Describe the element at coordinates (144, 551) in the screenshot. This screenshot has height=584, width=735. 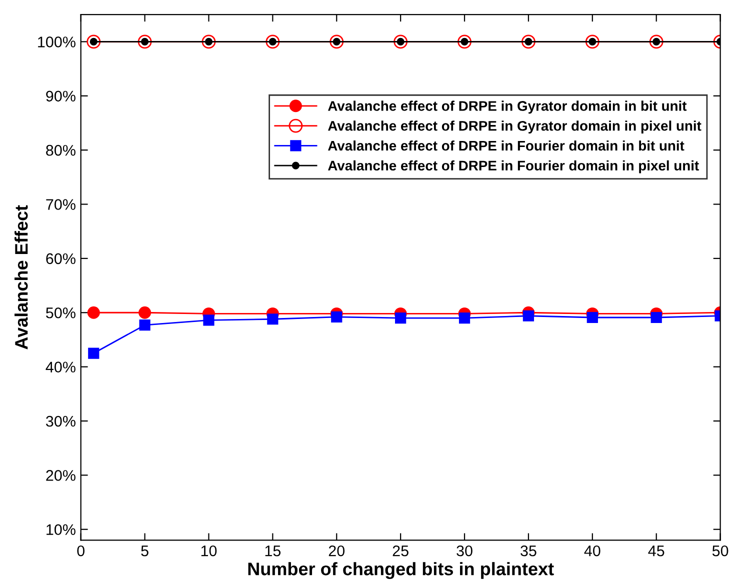
I see `x-tick-label: 5` at that location.